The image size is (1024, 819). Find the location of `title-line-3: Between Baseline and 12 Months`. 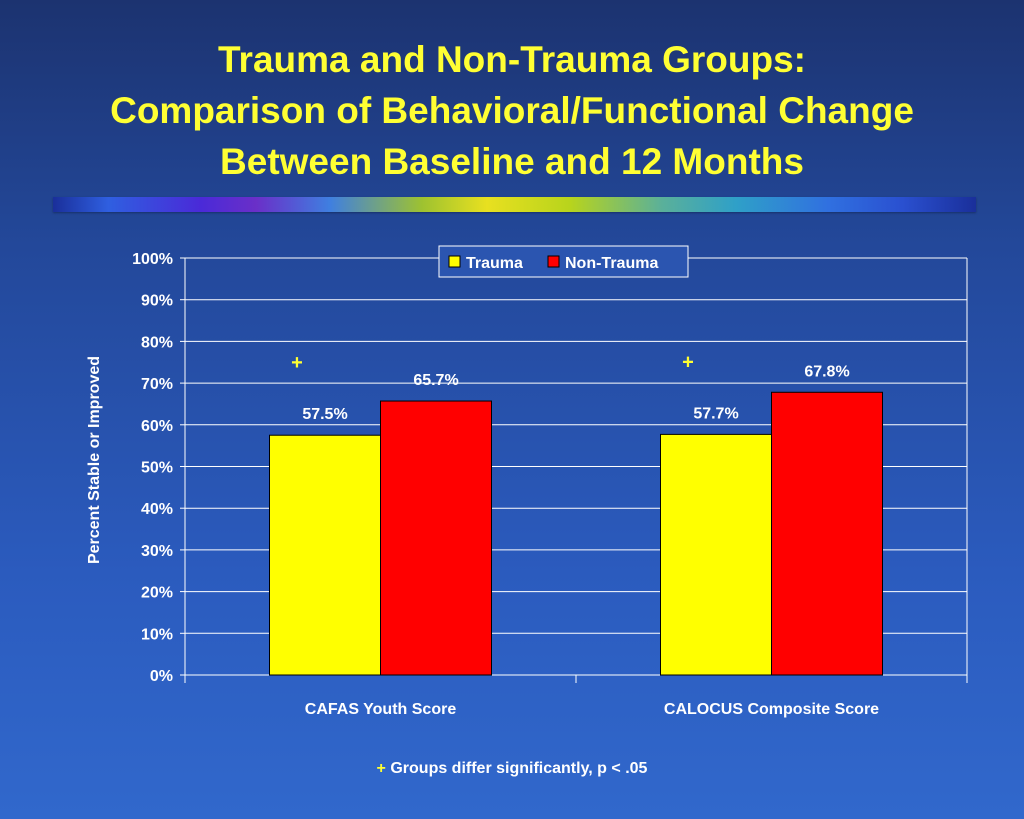

title-line-3: Between Baseline and 12 Months is located at coordinates (512, 161).